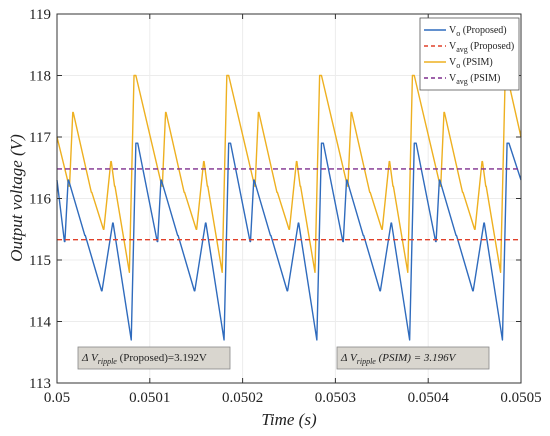 The width and height of the screenshot is (550, 436). What do you see at coordinates (429, 398) in the screenshot?
I see `x-tick-label: 0.0504` at bounding box center [429, 398].